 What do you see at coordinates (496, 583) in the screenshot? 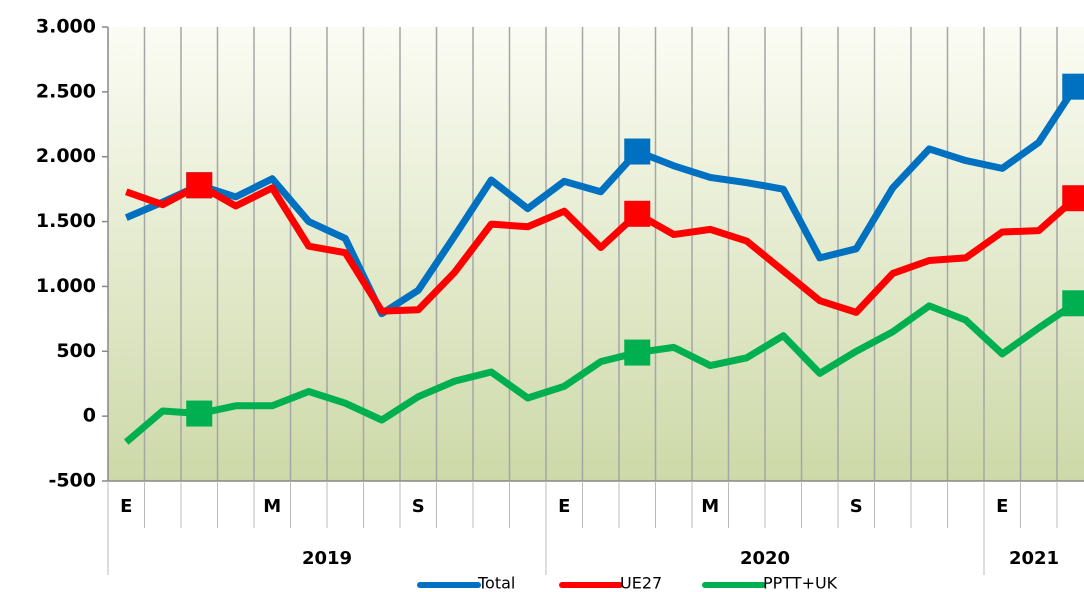
I see `legend-label: Total` at bounding box center [496, 583].